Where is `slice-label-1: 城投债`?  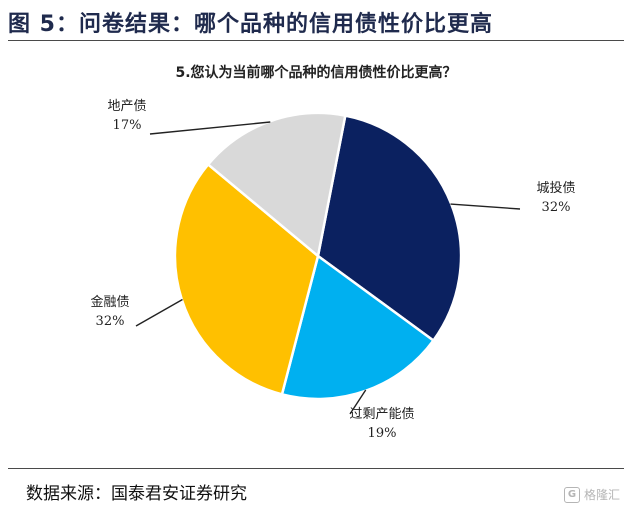
slice-label-1: 城投债 is located at coordinates (555, 188).